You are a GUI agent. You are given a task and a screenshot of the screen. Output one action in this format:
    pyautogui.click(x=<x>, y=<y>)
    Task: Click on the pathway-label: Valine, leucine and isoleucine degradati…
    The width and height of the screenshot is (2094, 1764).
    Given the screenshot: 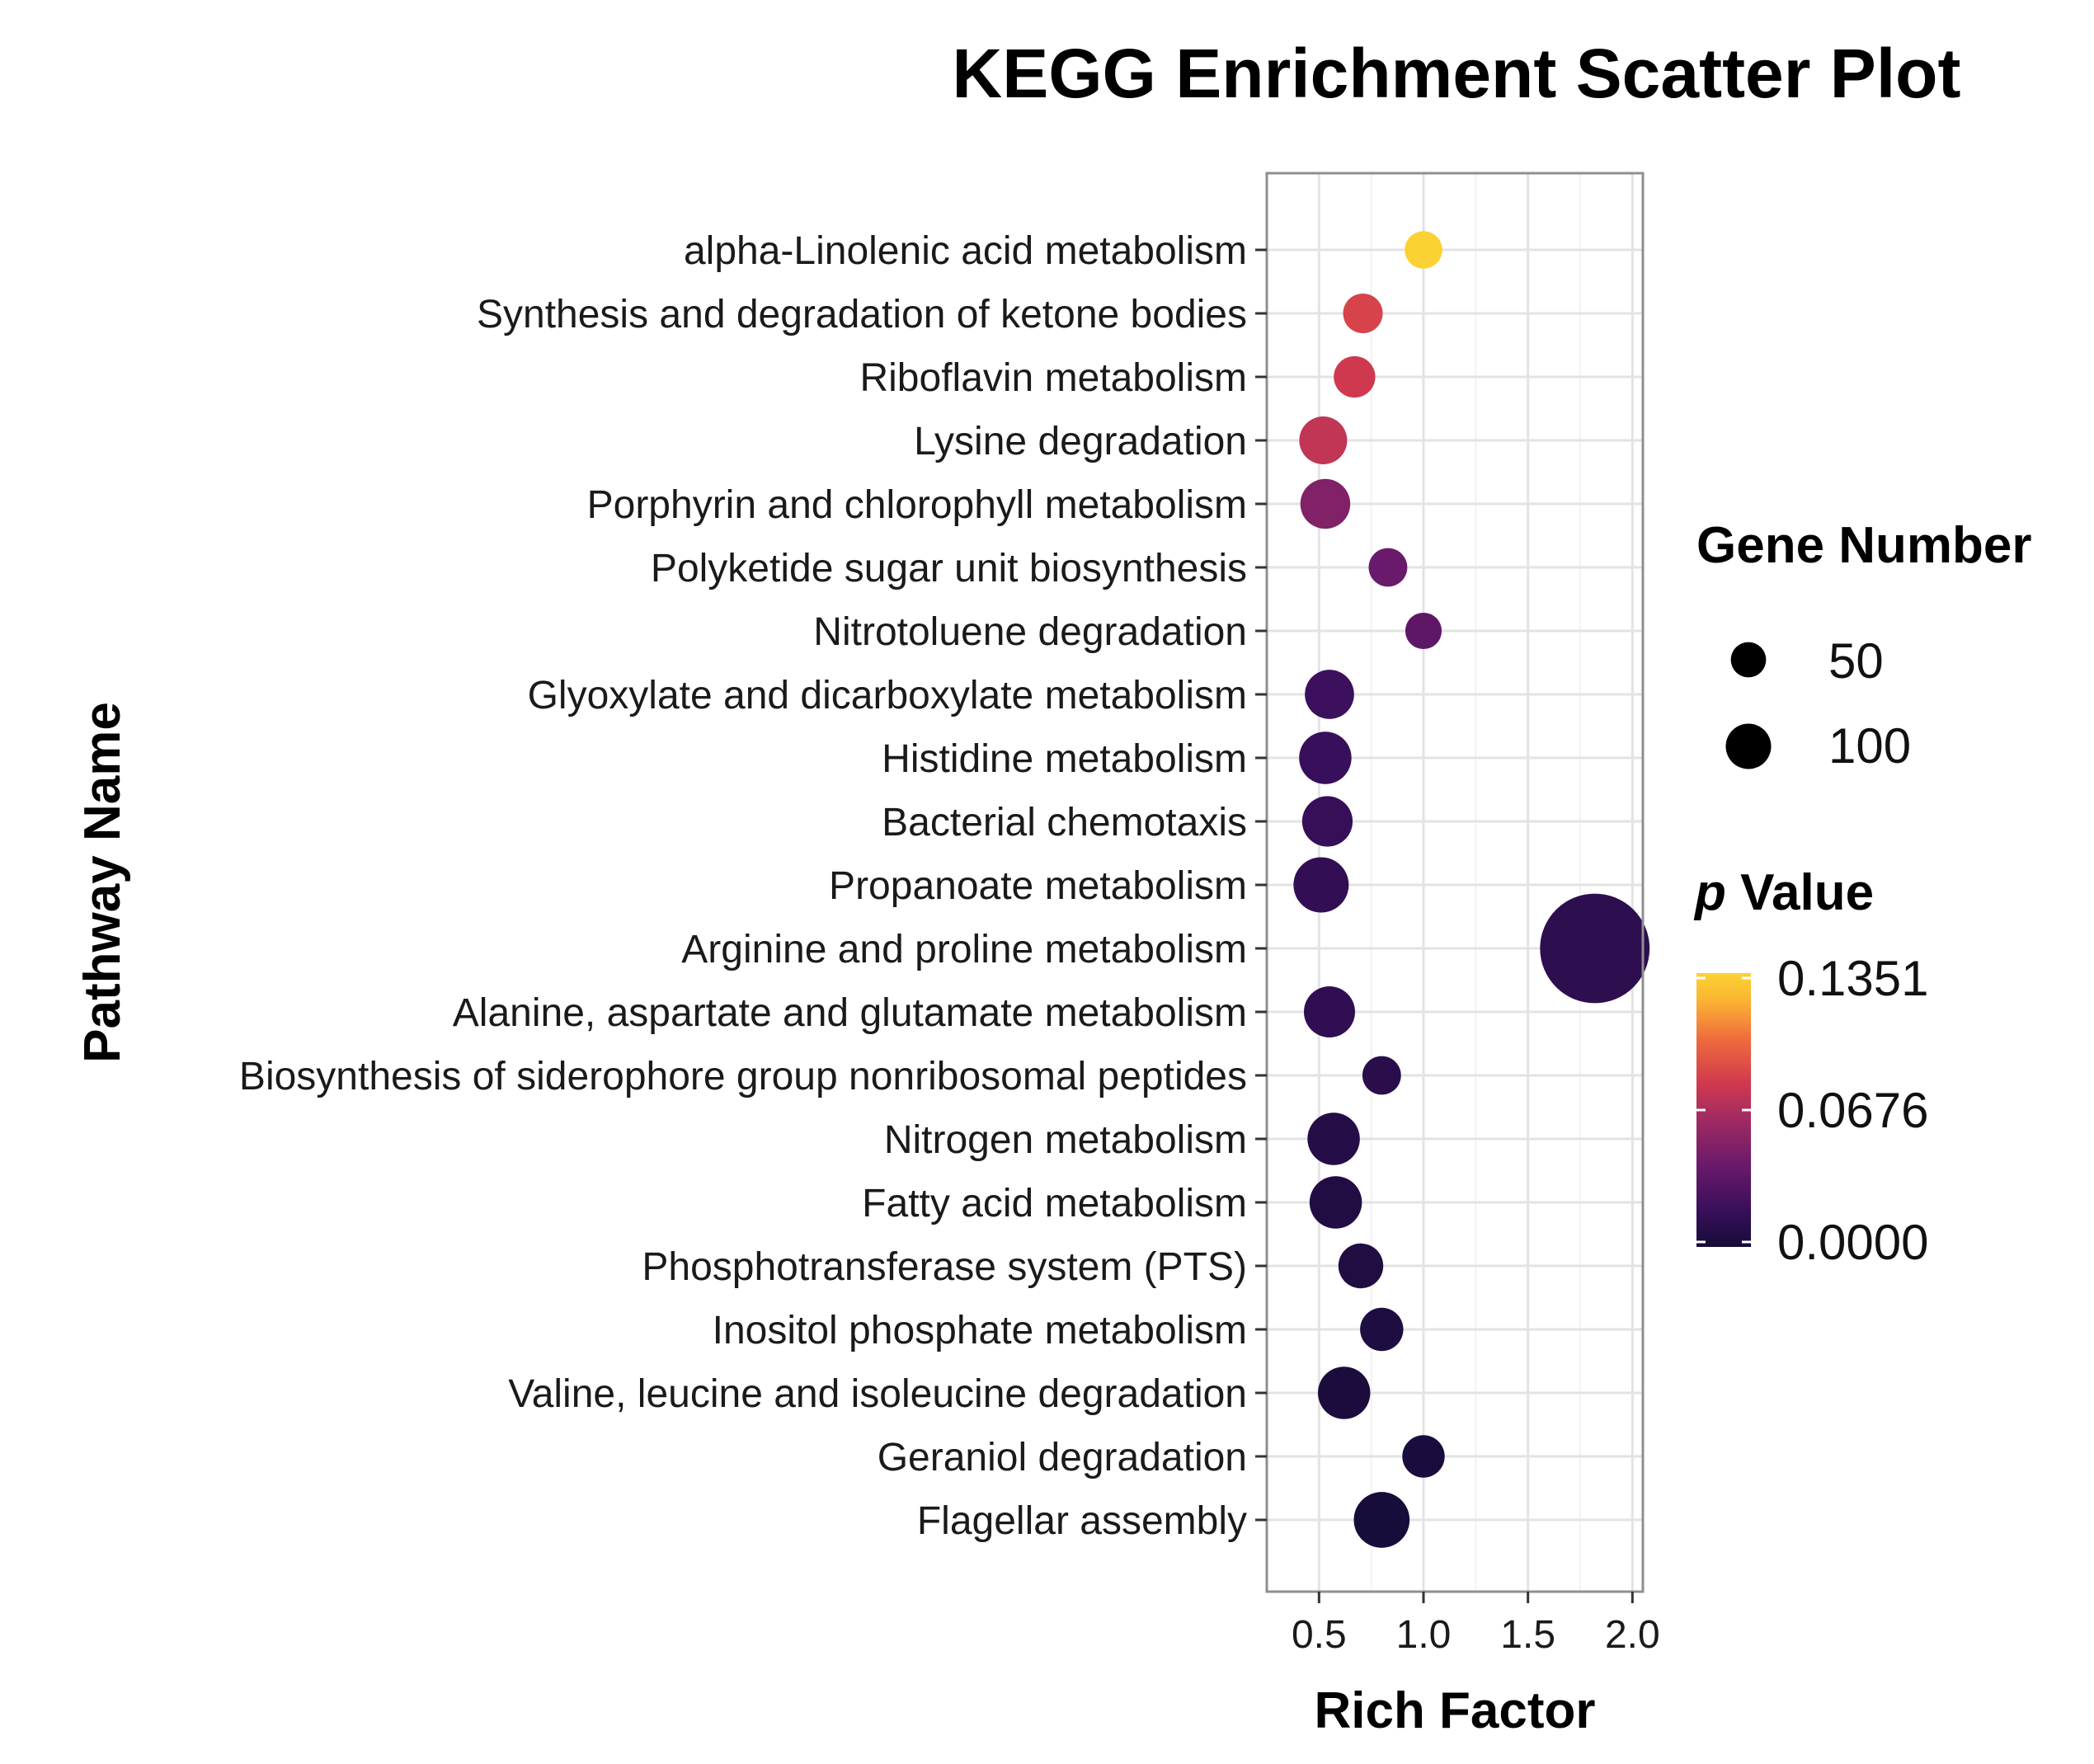 What is the action you would take?
    pyautogui.click(x=877, y=1394)
    